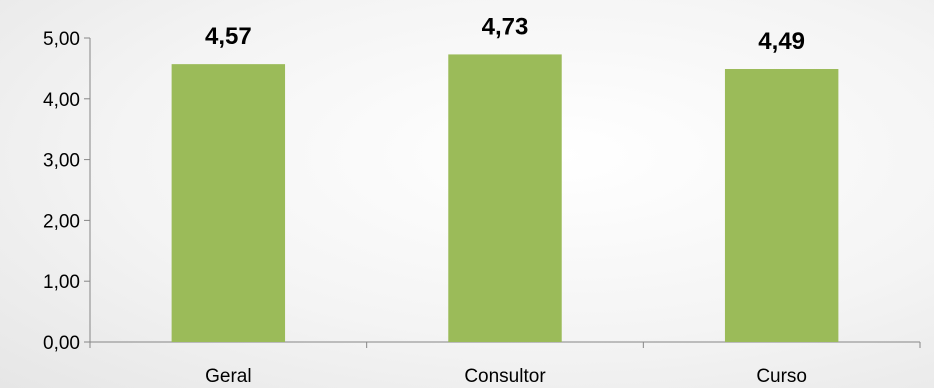  I want to click on bar-geral, so click(228, 203).